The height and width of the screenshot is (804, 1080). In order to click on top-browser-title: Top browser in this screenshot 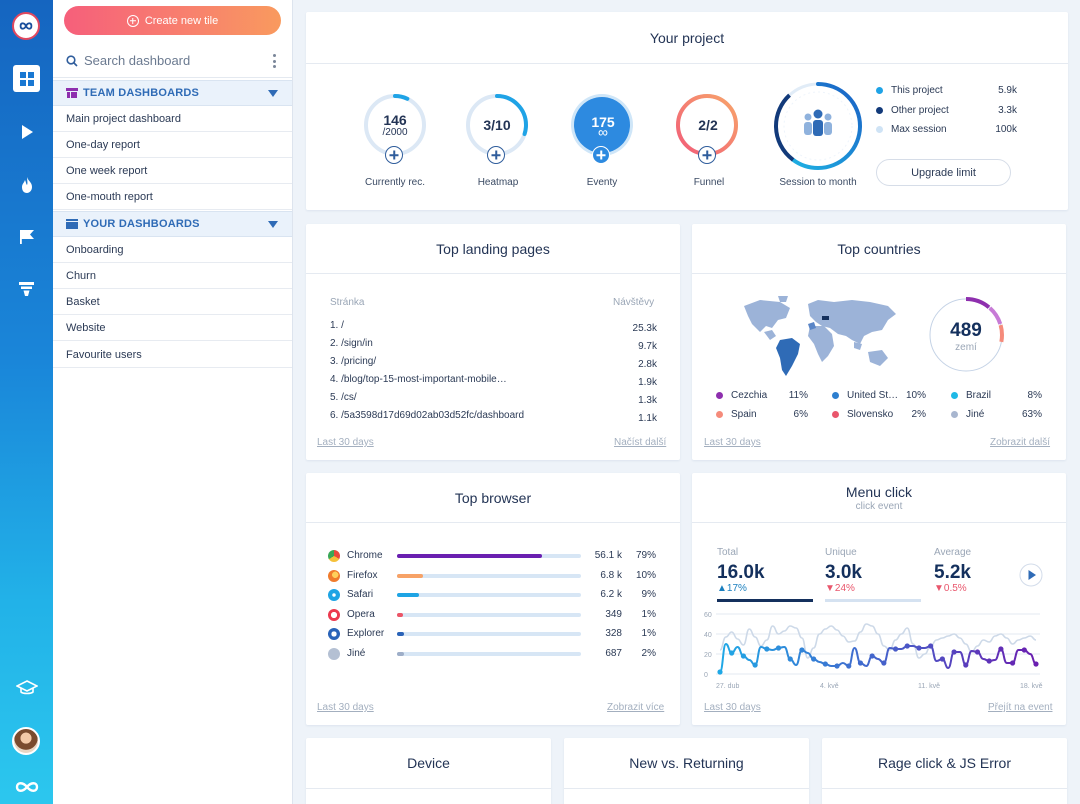, I will do `click(493, 498)`.